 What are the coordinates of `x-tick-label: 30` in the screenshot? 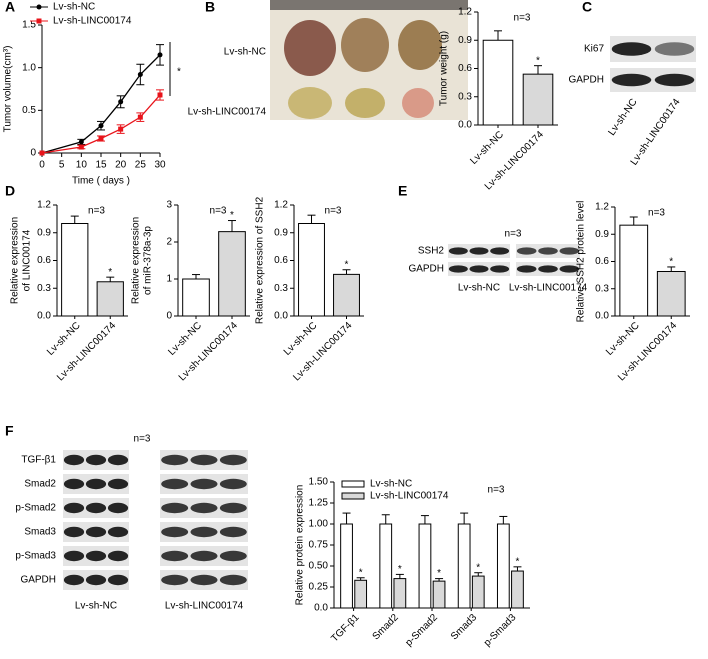 It's located at (160, 165).